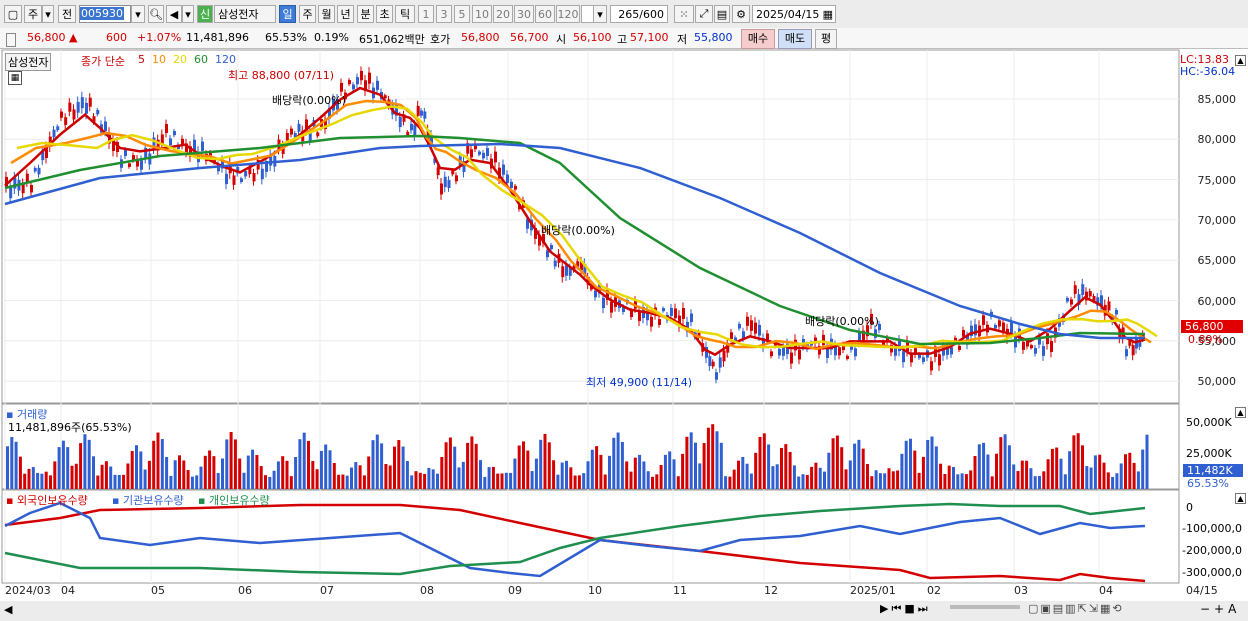  I want to click on count-input: 265/600, so click(639, 14).